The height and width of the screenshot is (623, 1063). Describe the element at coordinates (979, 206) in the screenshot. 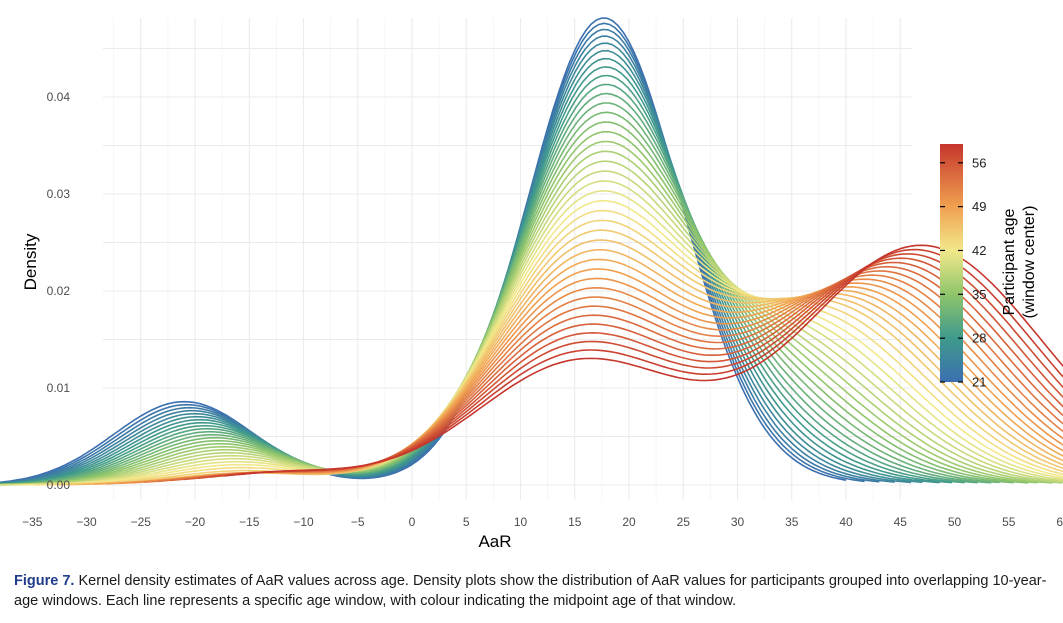

I see `legend-tick-label: 49` at that location.